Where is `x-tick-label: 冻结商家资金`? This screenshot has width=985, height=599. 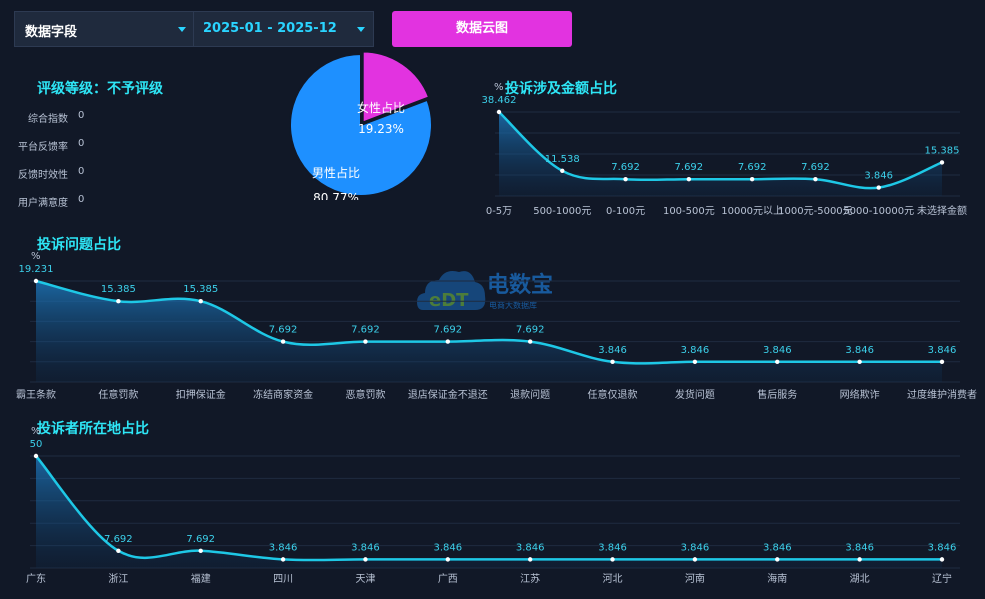 x-tick-label: 冻结商家资金 is located at coordinates (283, 394).